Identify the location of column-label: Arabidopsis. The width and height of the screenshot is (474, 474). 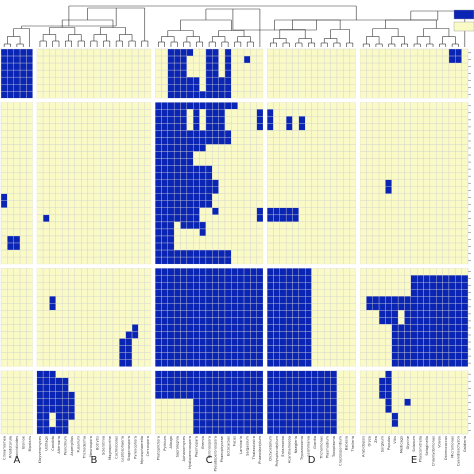
(363, 446).